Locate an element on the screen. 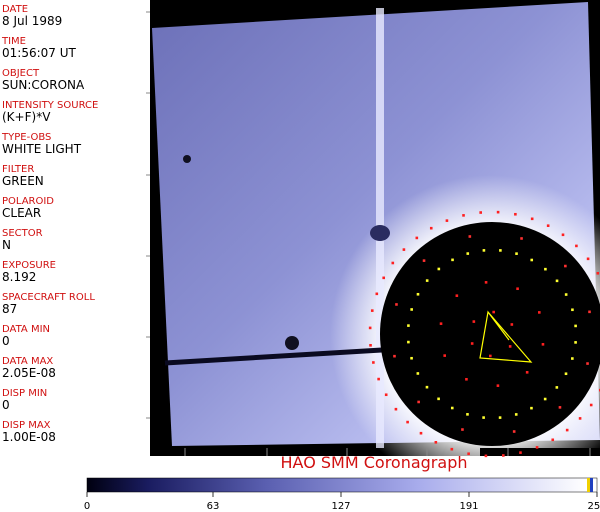  field-value: 87 is located at coordinates (9, 309).